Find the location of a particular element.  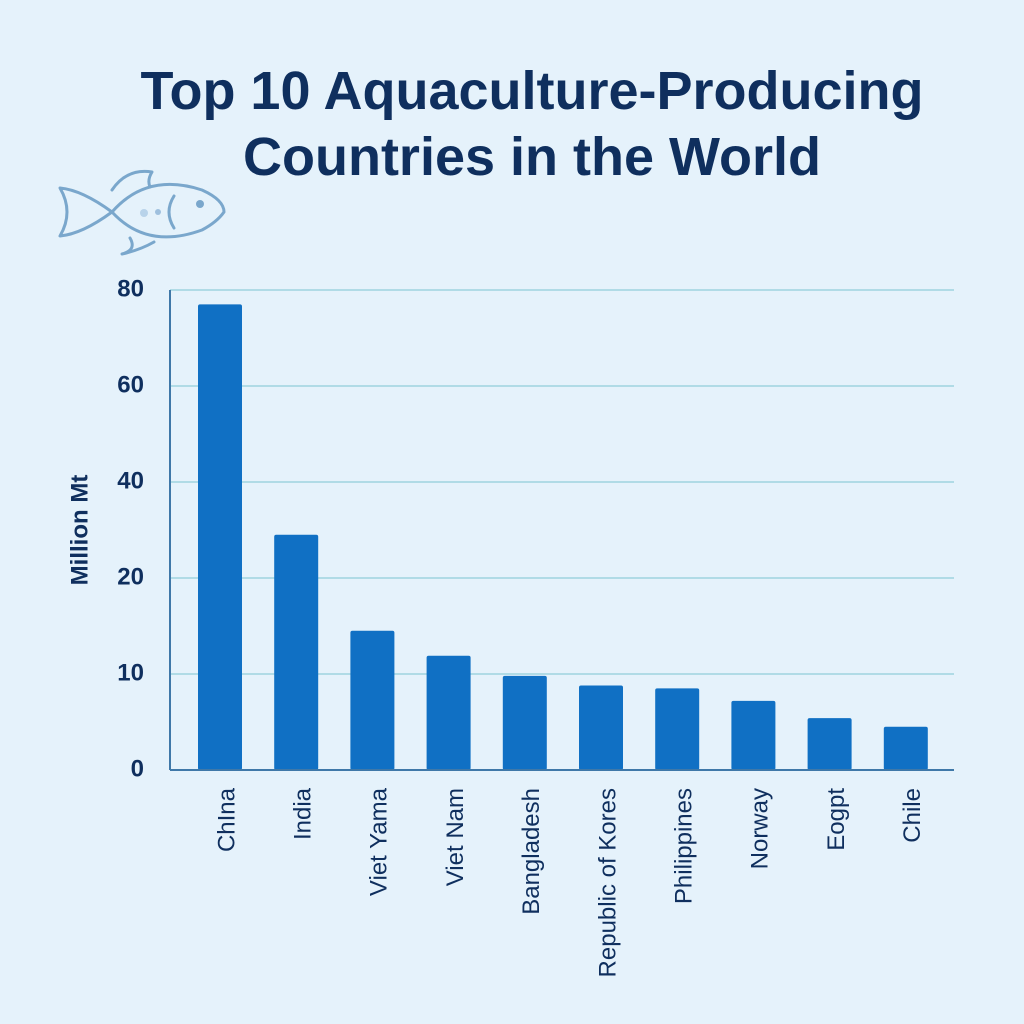

y-tick-label: 20 is located at coordinates (130, 576).